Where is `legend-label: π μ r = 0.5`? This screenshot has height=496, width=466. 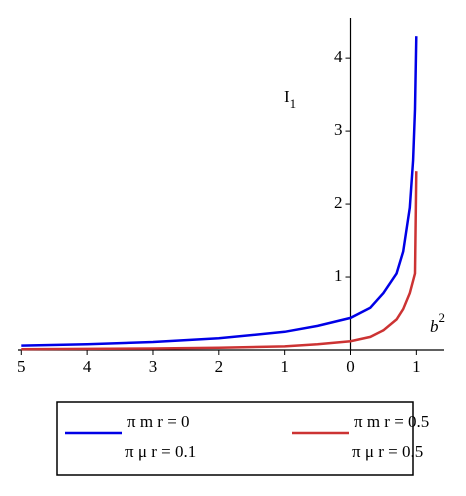
legend-label: π μ r = 0.5 is located at coordinates (387, 451).